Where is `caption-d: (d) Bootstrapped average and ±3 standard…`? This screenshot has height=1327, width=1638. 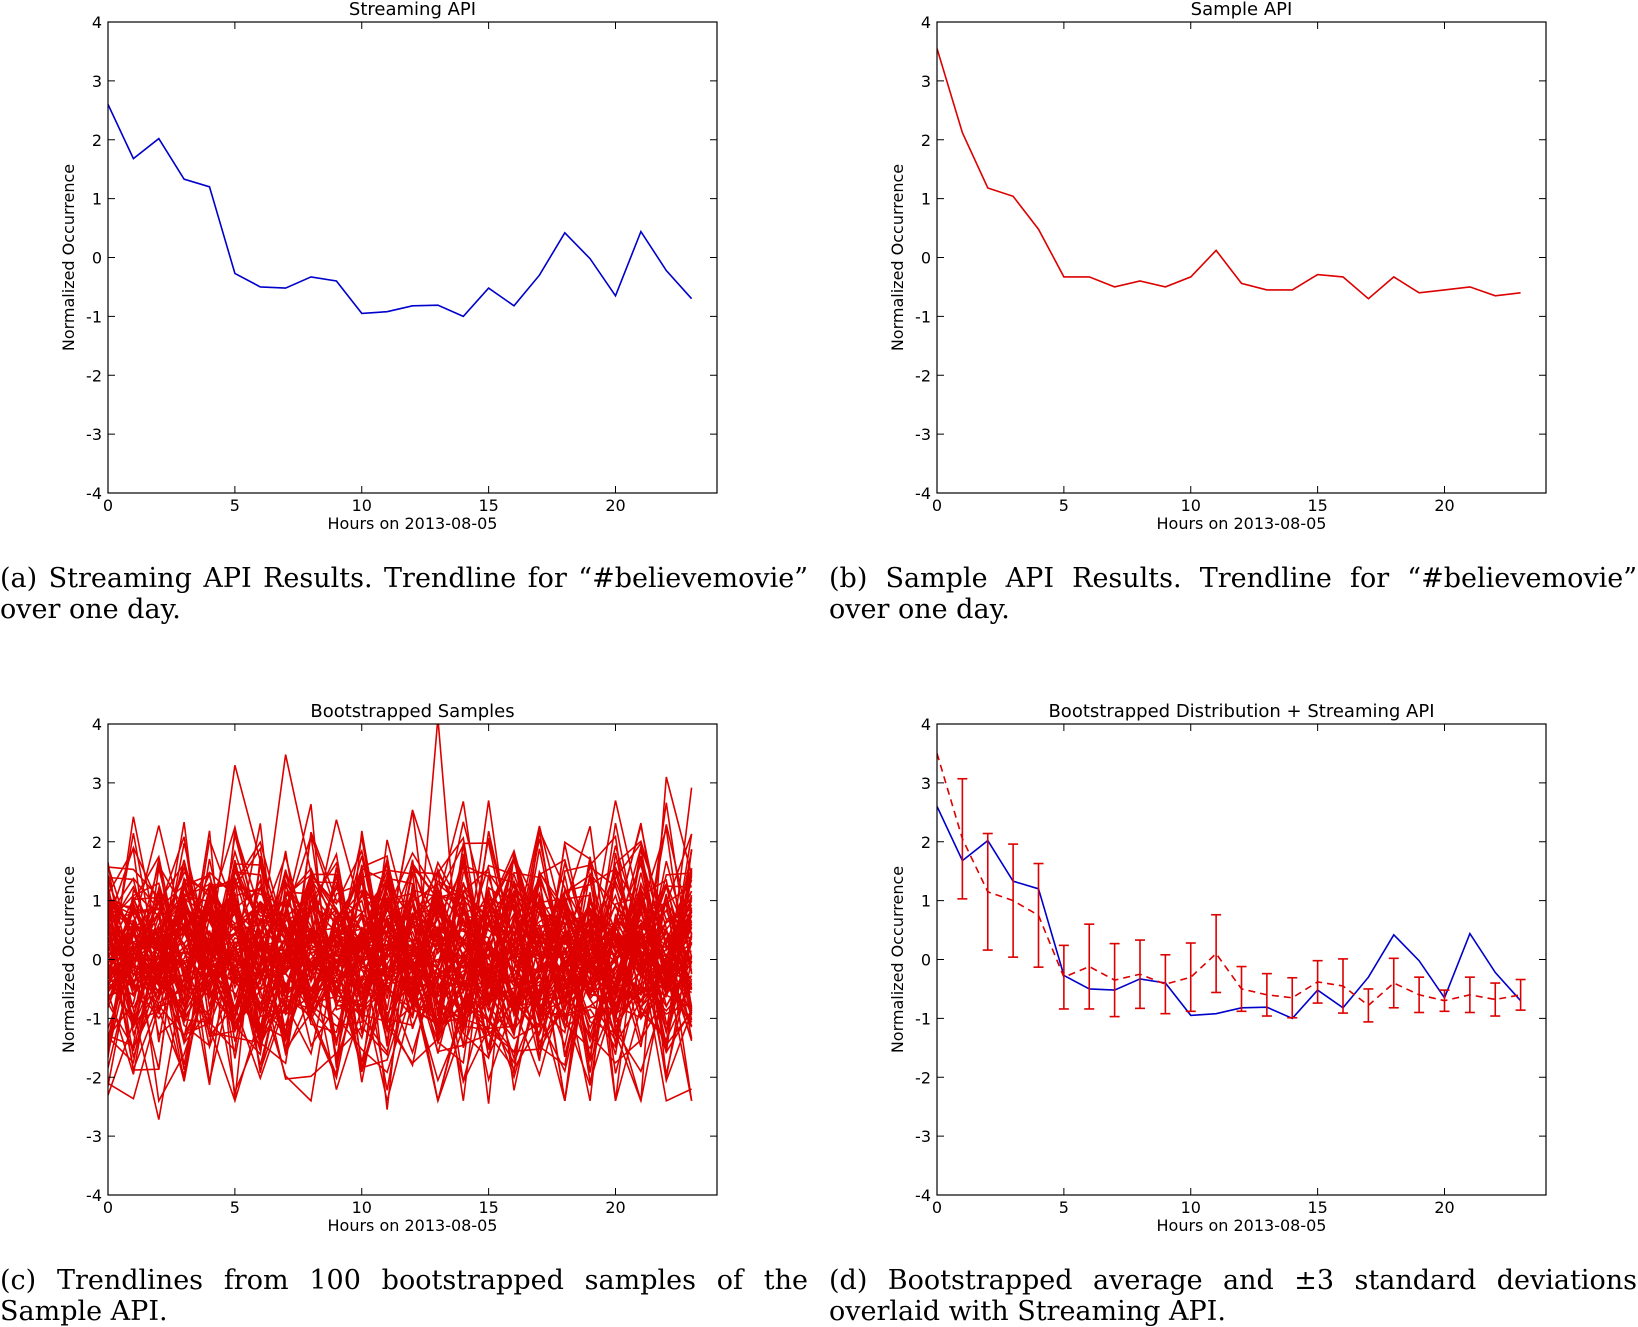
caption-d: (d) Bootstrapped average and ±3 standard… is located at coordinates (1233, 1296).